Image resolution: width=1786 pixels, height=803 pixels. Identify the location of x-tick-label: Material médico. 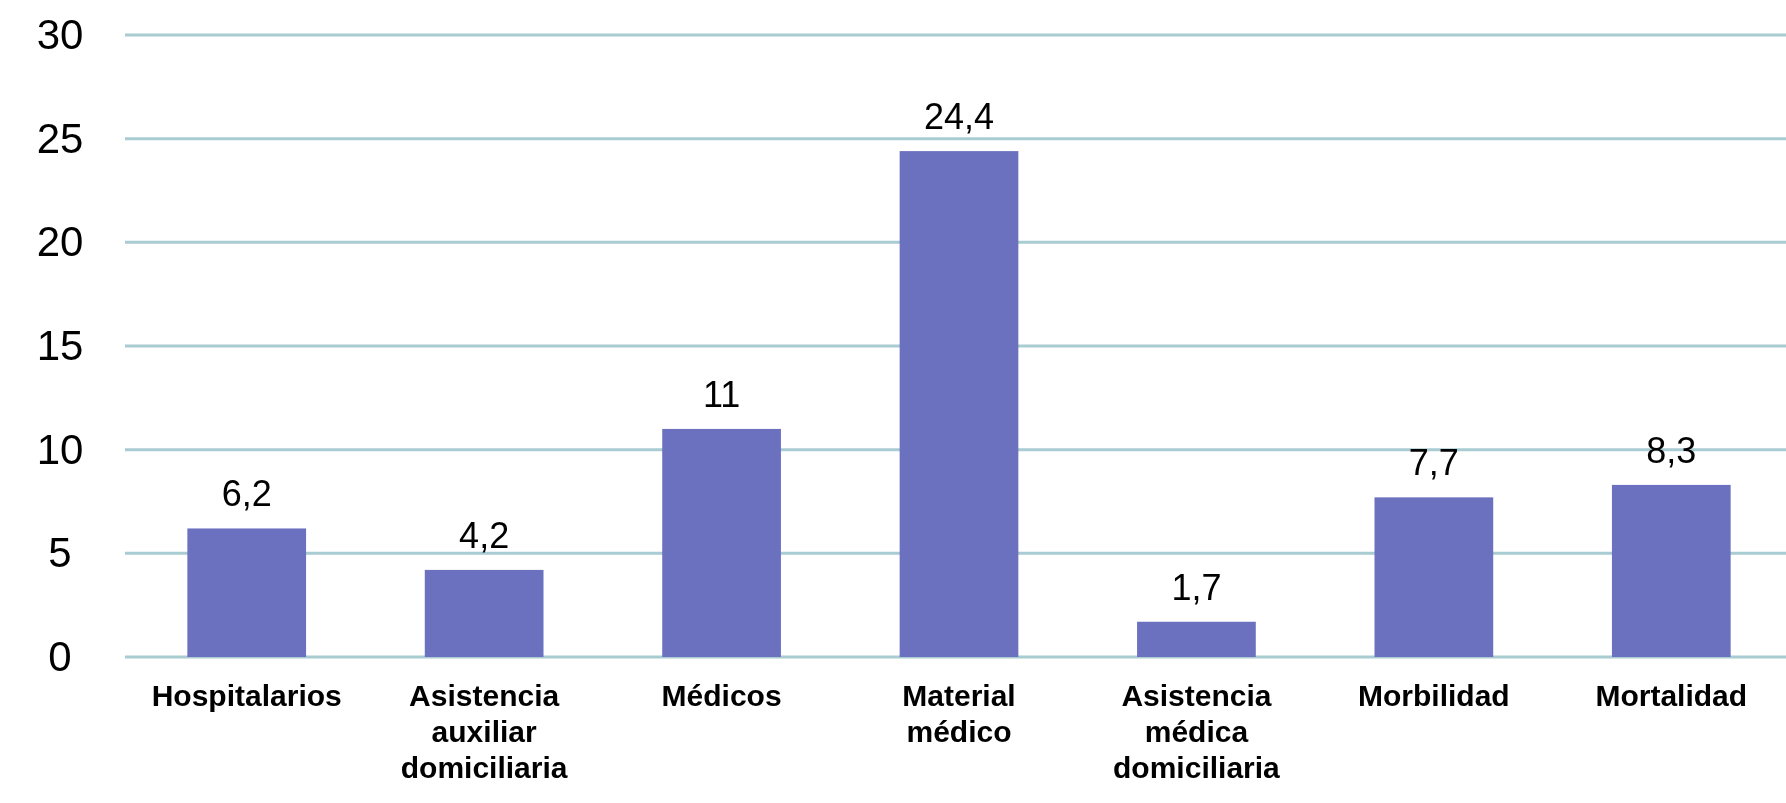
(959, 713).